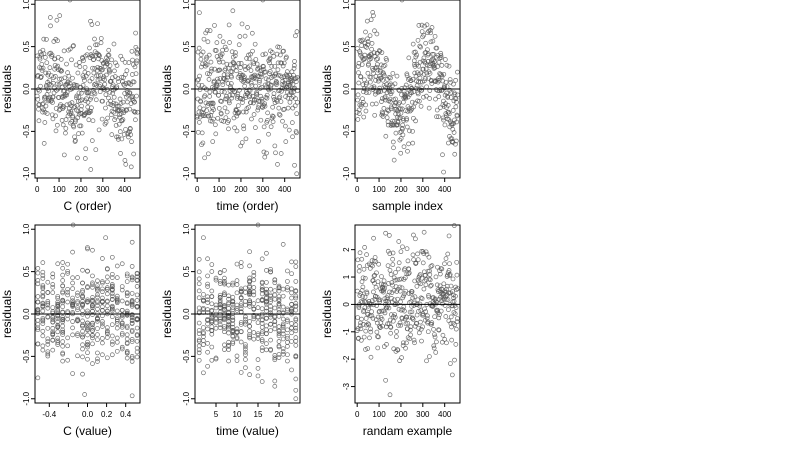 This screenshot has width=800, height=450. I want to click on y-axis-title: residuals, so click(167, 314).